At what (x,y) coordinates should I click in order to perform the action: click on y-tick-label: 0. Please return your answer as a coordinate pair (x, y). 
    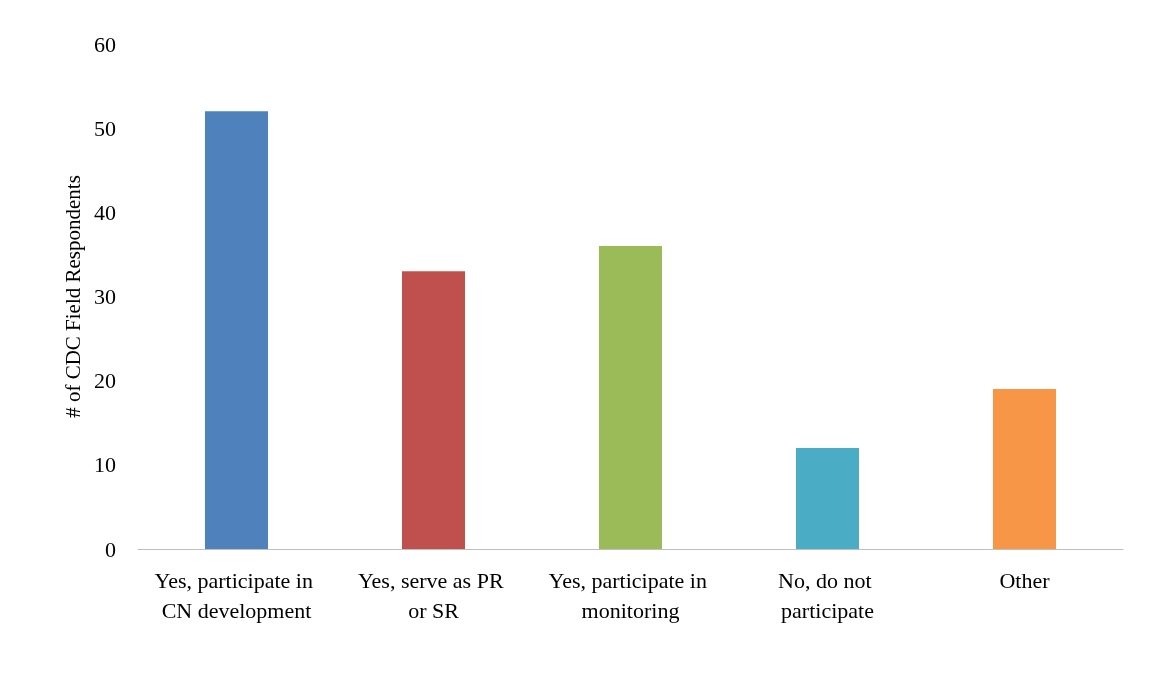
    Looking at the image, I should click on (110, 549).